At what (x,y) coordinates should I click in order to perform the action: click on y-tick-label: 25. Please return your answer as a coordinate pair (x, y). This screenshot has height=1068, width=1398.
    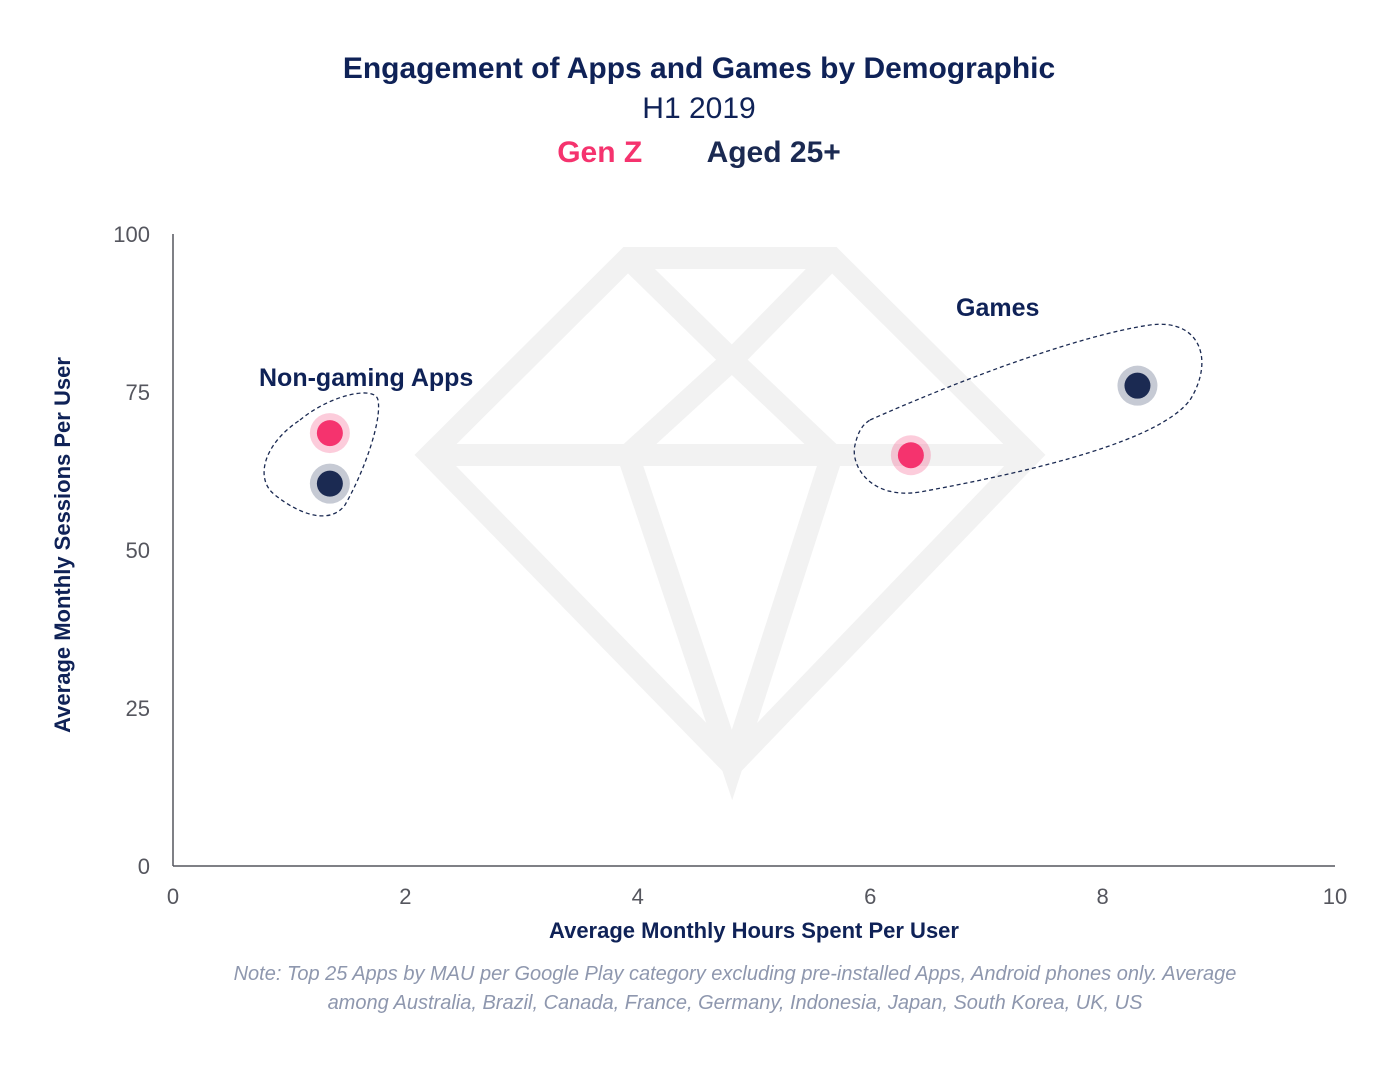
    Looking at the image, I should click on (138, 708).